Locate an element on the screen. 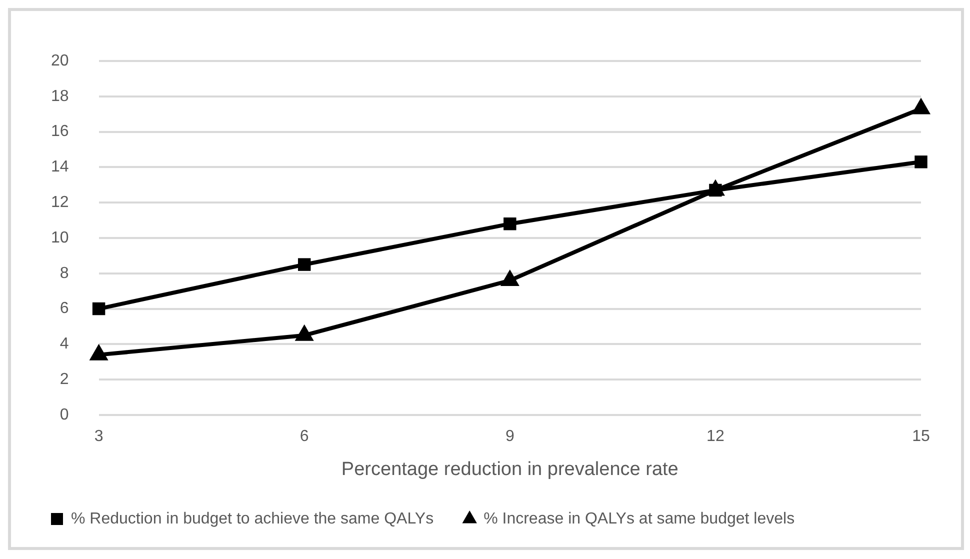 The width and height of the screenshot is (970, 559). y-tick-label: 6 is located at coordinates (64, 309).